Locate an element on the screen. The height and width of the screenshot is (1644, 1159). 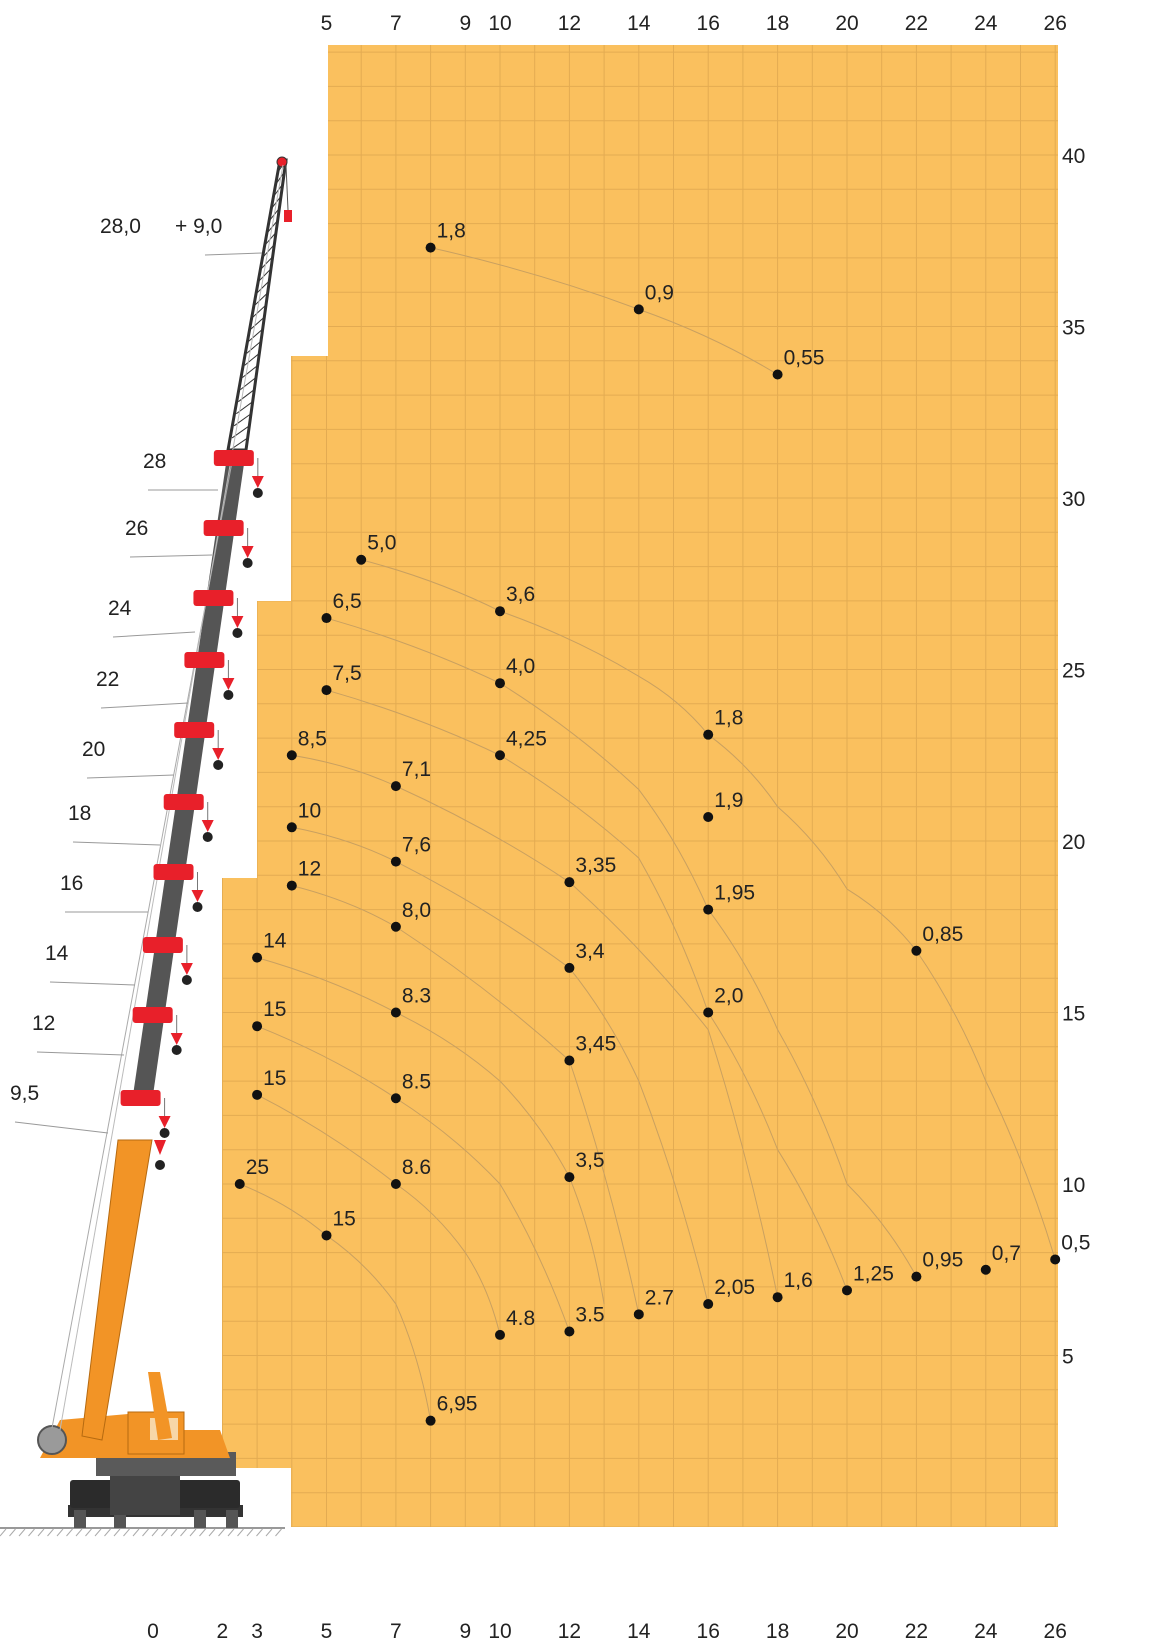
x-tick-top: 16 is located at coordinates (708, 23).